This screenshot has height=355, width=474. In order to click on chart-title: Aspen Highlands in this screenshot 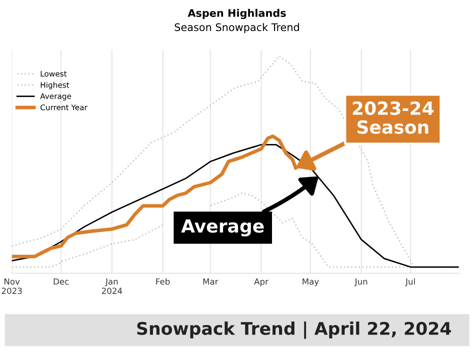, I will do `click(237, 14)`.